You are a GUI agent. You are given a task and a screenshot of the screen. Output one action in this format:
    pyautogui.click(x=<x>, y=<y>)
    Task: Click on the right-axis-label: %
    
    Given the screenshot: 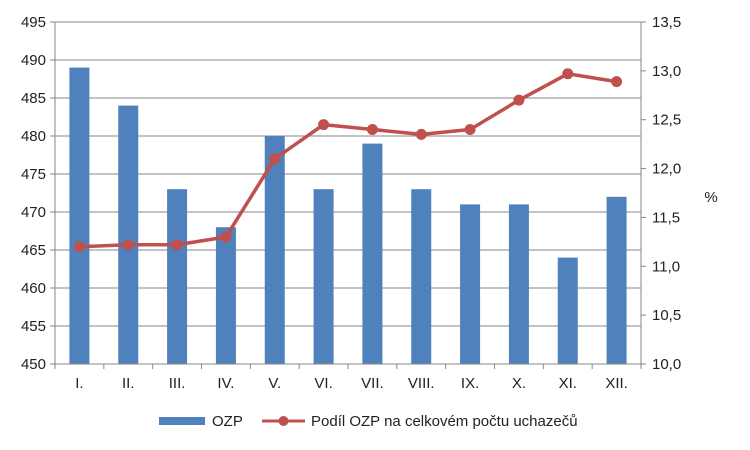 What is the action you would take?
    pyautogui.click(x=710, y=197)
    